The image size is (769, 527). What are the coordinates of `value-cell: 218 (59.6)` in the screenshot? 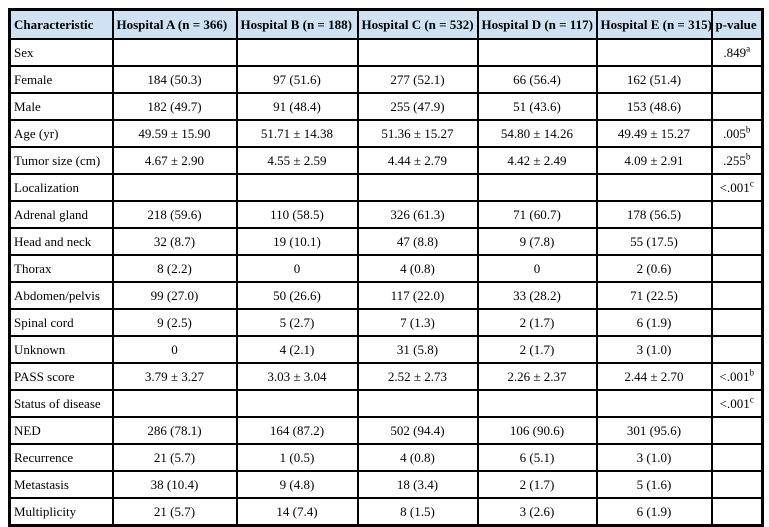 It's located at (174, 214).